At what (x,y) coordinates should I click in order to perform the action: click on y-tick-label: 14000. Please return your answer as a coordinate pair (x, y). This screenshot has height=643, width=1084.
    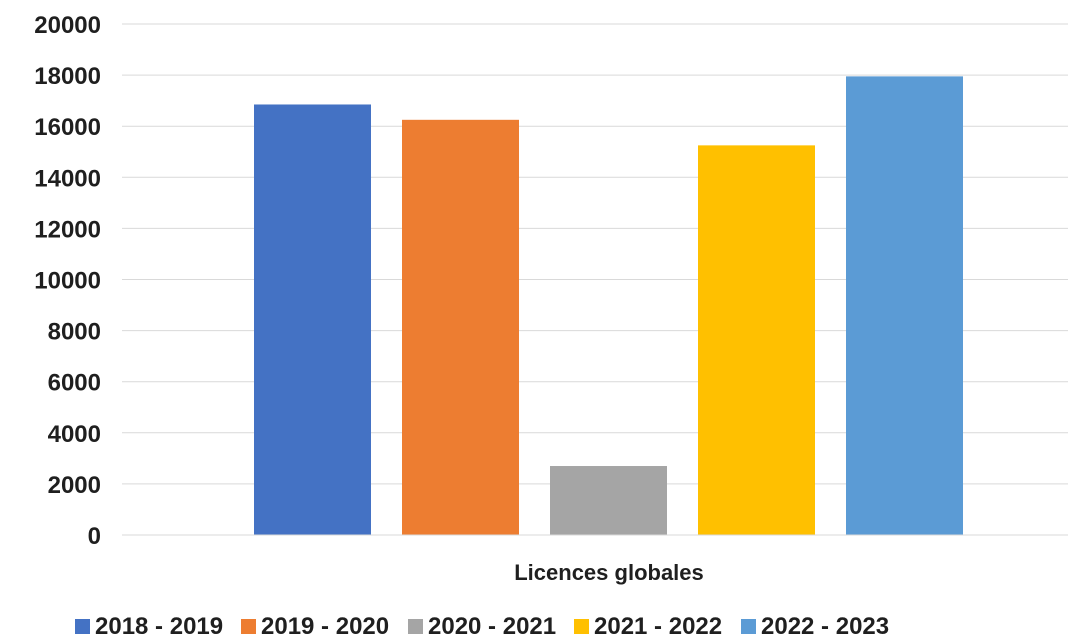
    Looking at the image, I should click on (67, 178).